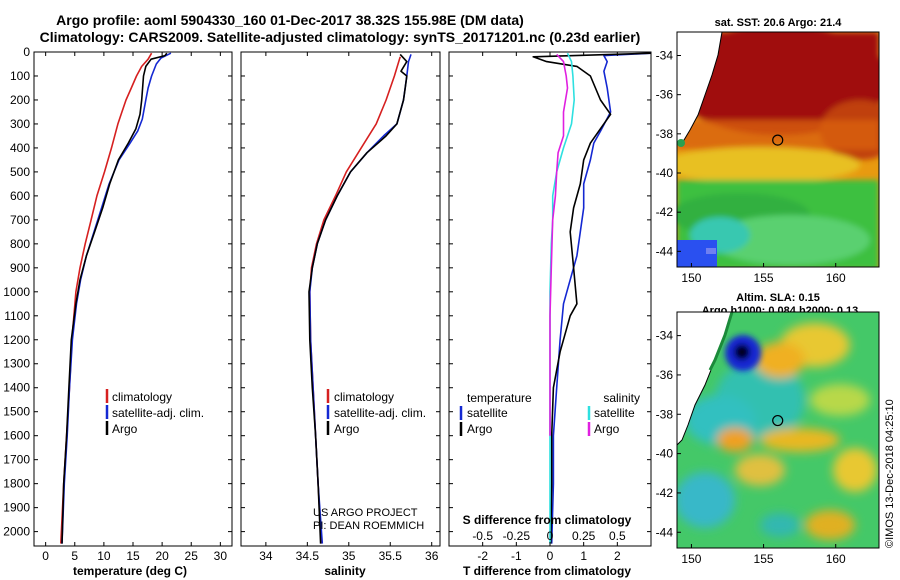 Image resolution: width=900 pixels, height=580 pixels. Describe the element at coordinates (778, 298) in the screenshot. I see `sla-map-title-1: Altim. SLA: 0.15` at that location.